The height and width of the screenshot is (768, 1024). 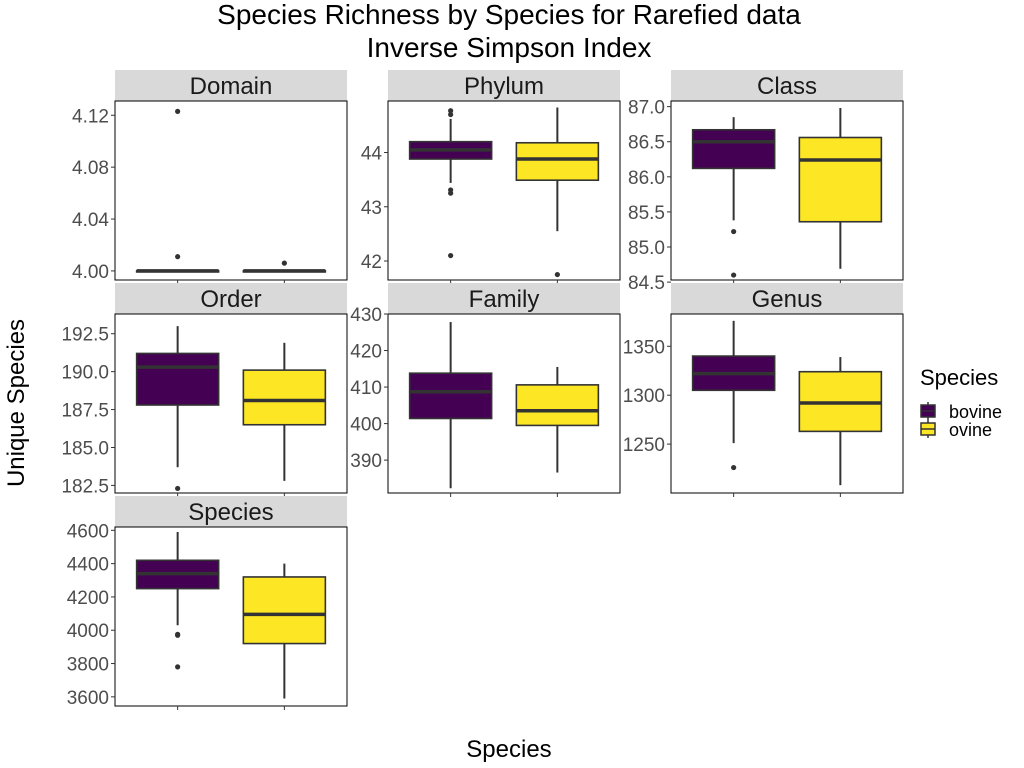 I want to click on y-tick-label-phylum: 44, so click(x=372, y=154).